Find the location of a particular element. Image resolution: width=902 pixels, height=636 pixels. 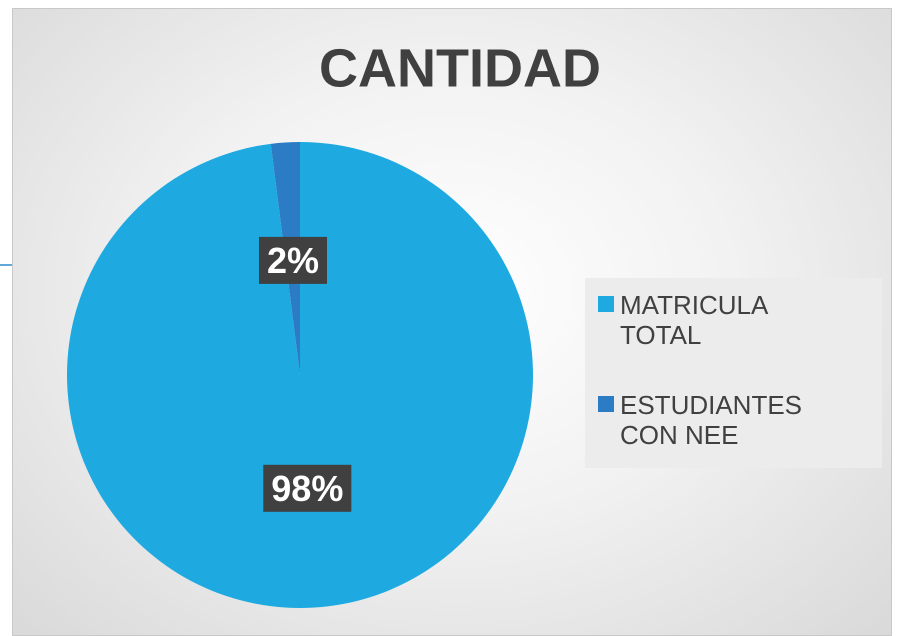

legend-label: ESTUDIANTES CON NEE is located at coordinates (711, 420).